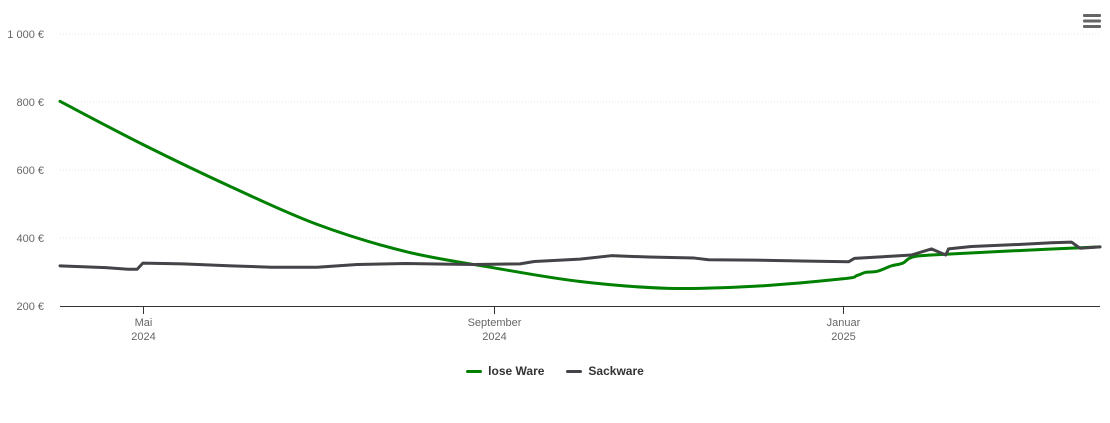 This screenshot has width=1110, height=423. What do you see at coordinates (30, 171) in the screenshot?
I see `y-tick-label: 600 €` at bounding box center [30, 171].